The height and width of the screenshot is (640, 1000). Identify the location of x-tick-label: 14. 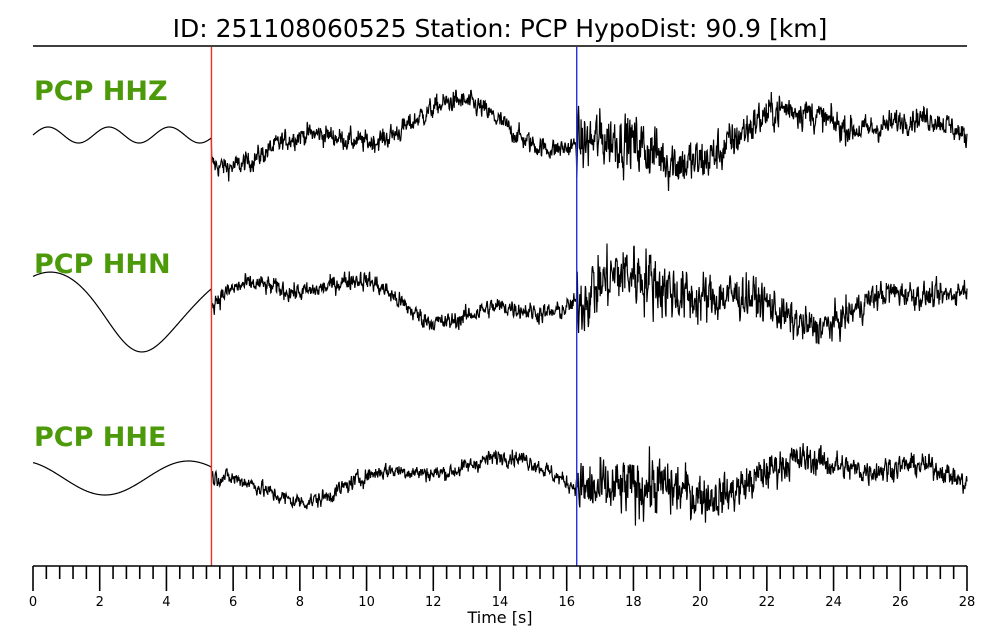
(500, 602).